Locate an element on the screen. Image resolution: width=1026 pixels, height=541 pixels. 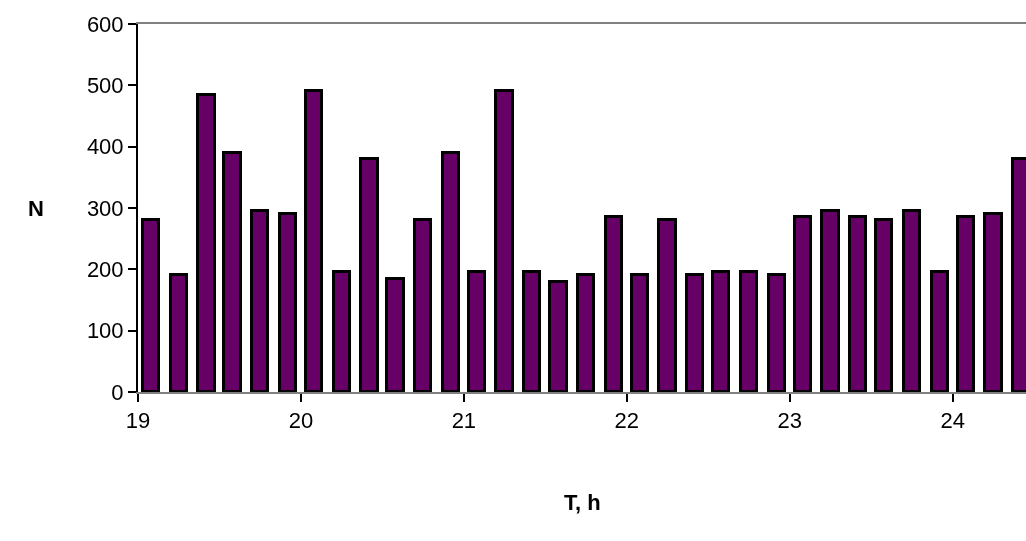
y-tick-label: 200 is located at coordinates (105, 270).